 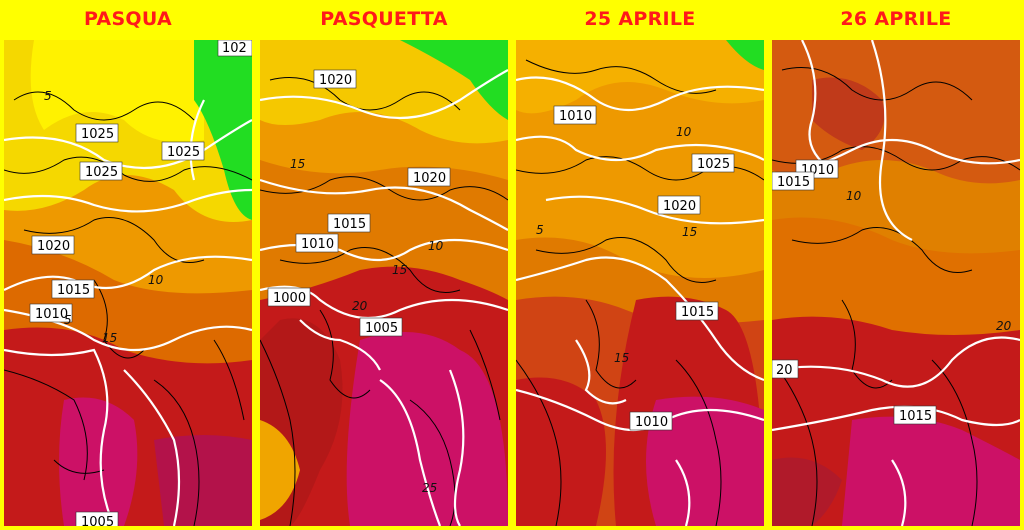 I want to click on pressure-label-1: 102, so click(x=234, y=48).